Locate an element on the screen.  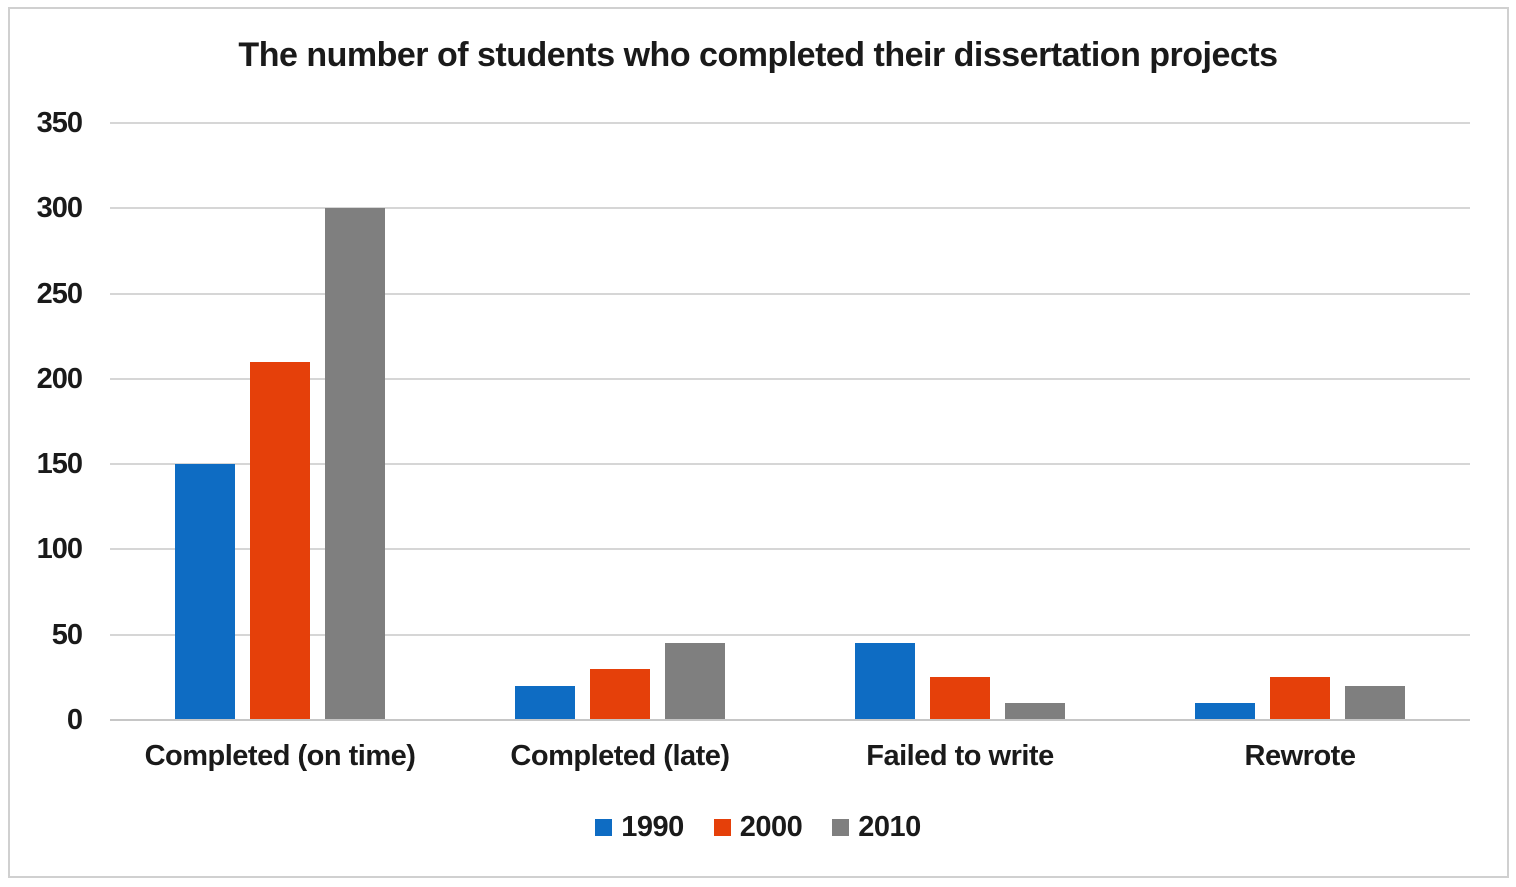
y-axis-tick-label: 100 is located at coordinates (59, 549).